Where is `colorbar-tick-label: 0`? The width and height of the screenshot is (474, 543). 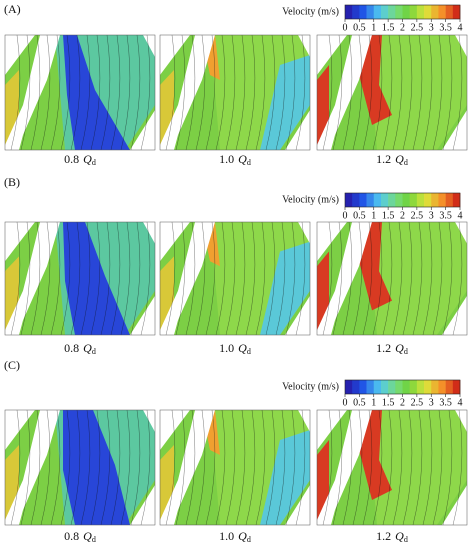 colorbar-tick-label: 0 is located at coordinates (345, 215).